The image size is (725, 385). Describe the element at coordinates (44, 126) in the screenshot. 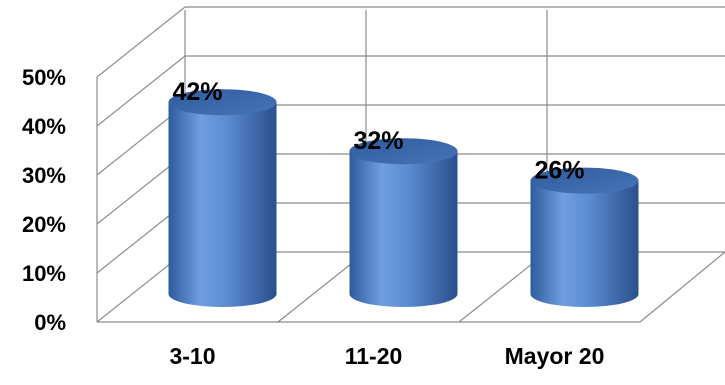

I see `y-tick-label: 40%` at that location.